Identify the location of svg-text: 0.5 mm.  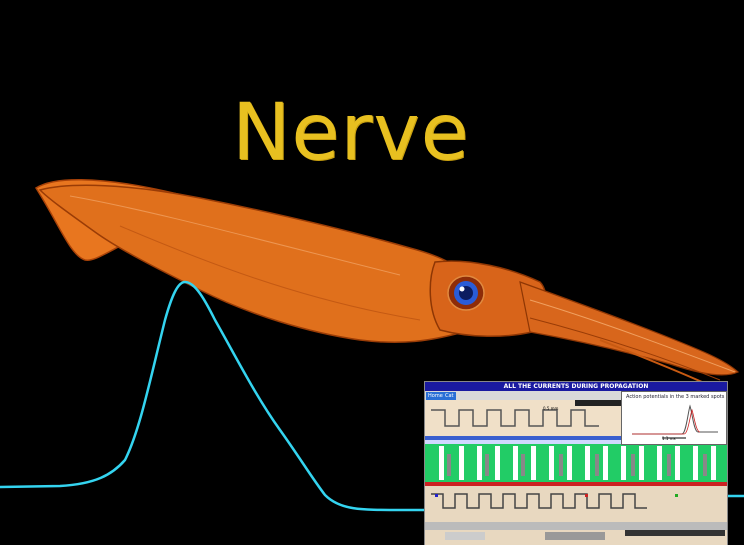
(551, 408).